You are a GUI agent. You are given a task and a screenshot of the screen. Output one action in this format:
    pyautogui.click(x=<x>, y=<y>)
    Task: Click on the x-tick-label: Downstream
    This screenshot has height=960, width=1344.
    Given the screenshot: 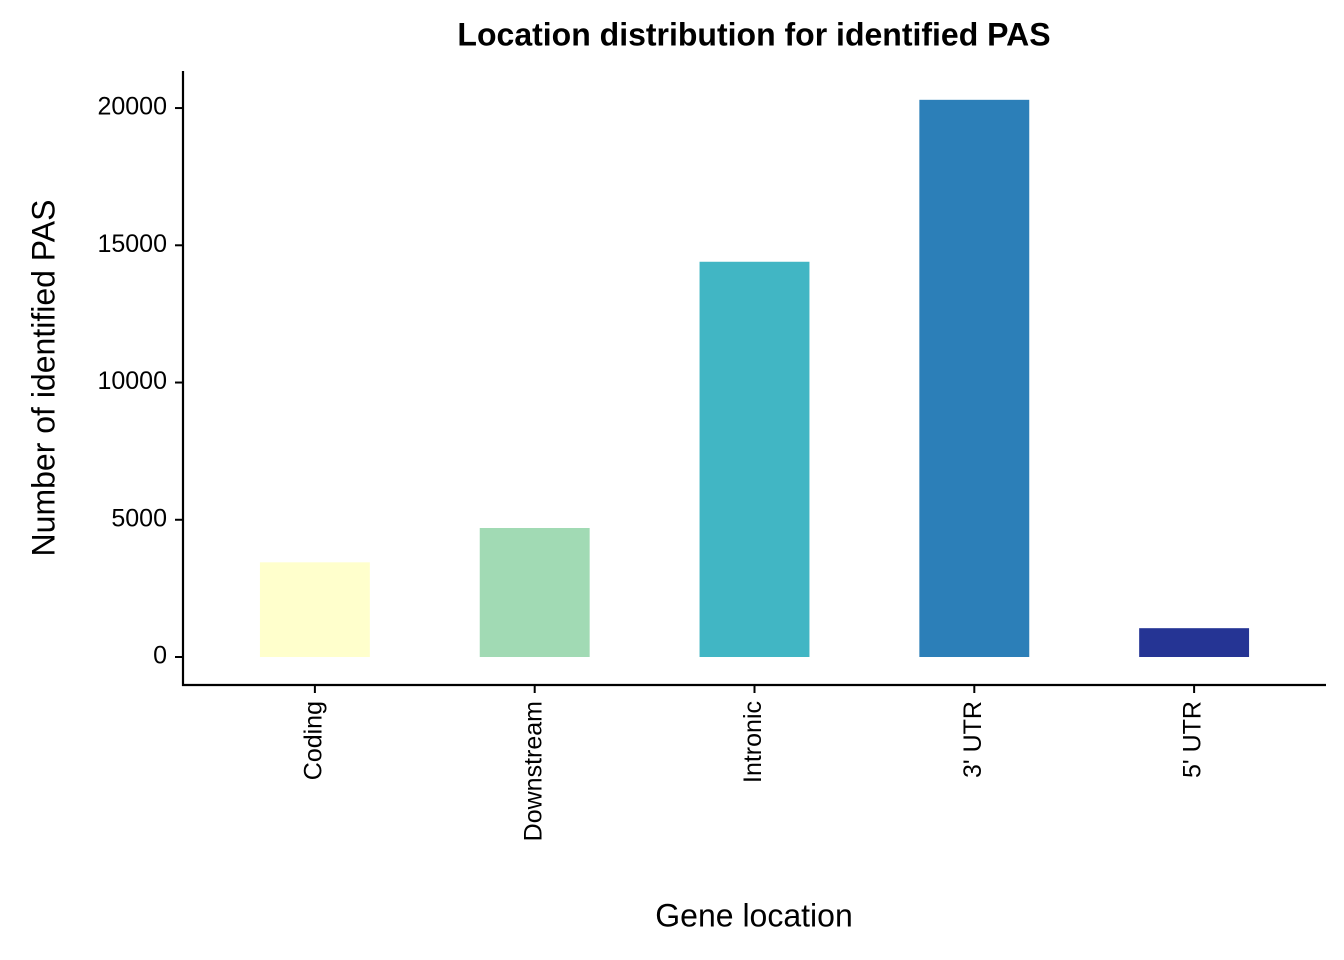 What is the action you would take?
    pyautogui.click(x=533, y=771)
    